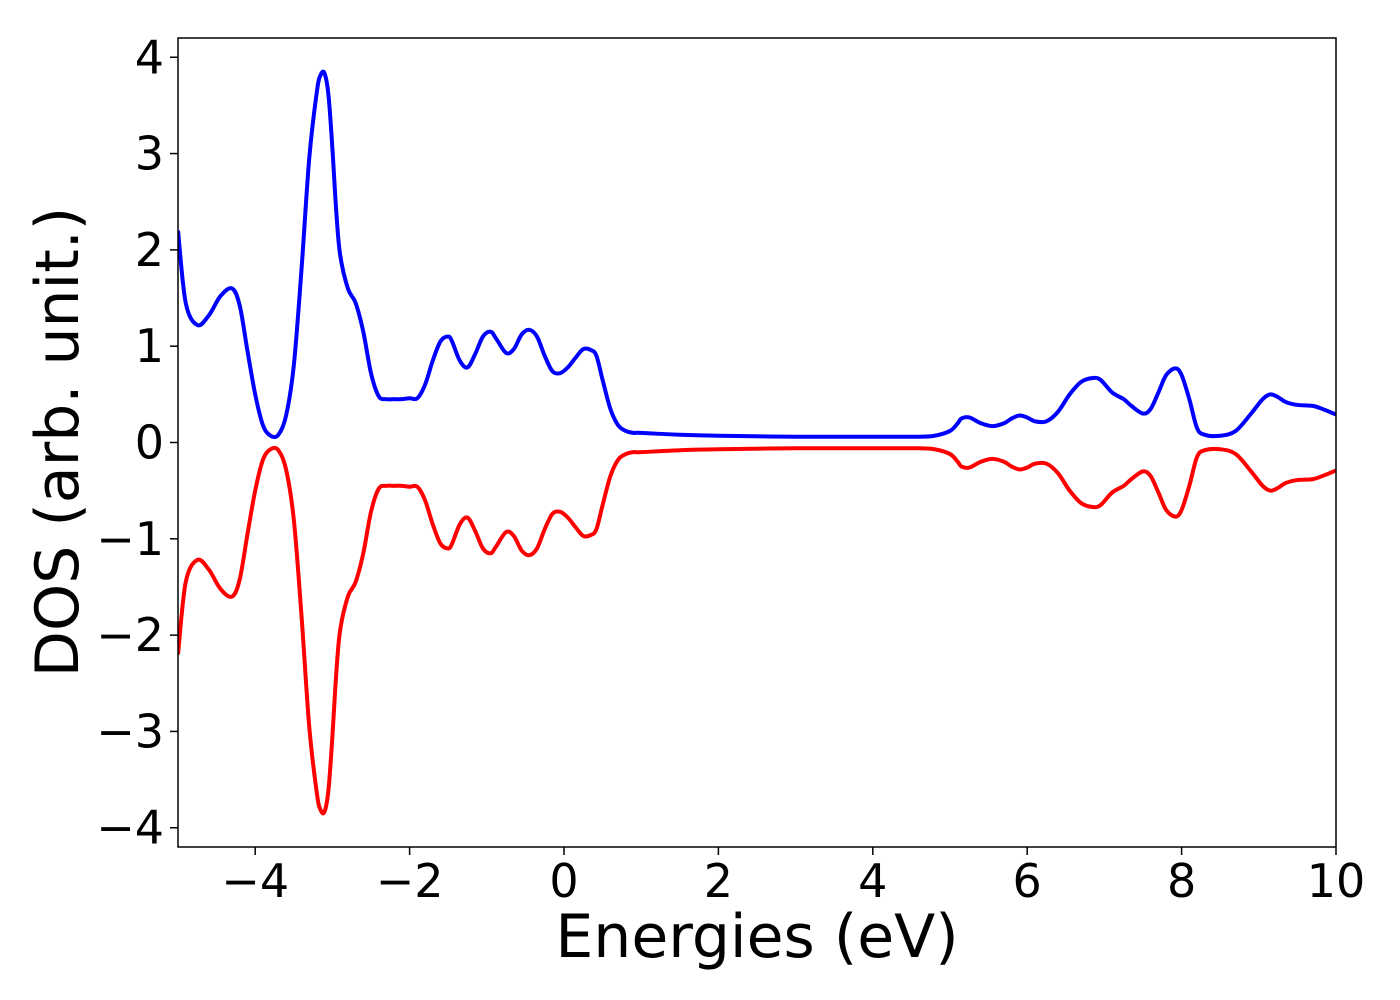 This screenshot has height=1000, width=1400. What do you see at coordinates (149, 57) in the screenshot?
I see `y-tick-label: 4` at bounding box center [149, 57].